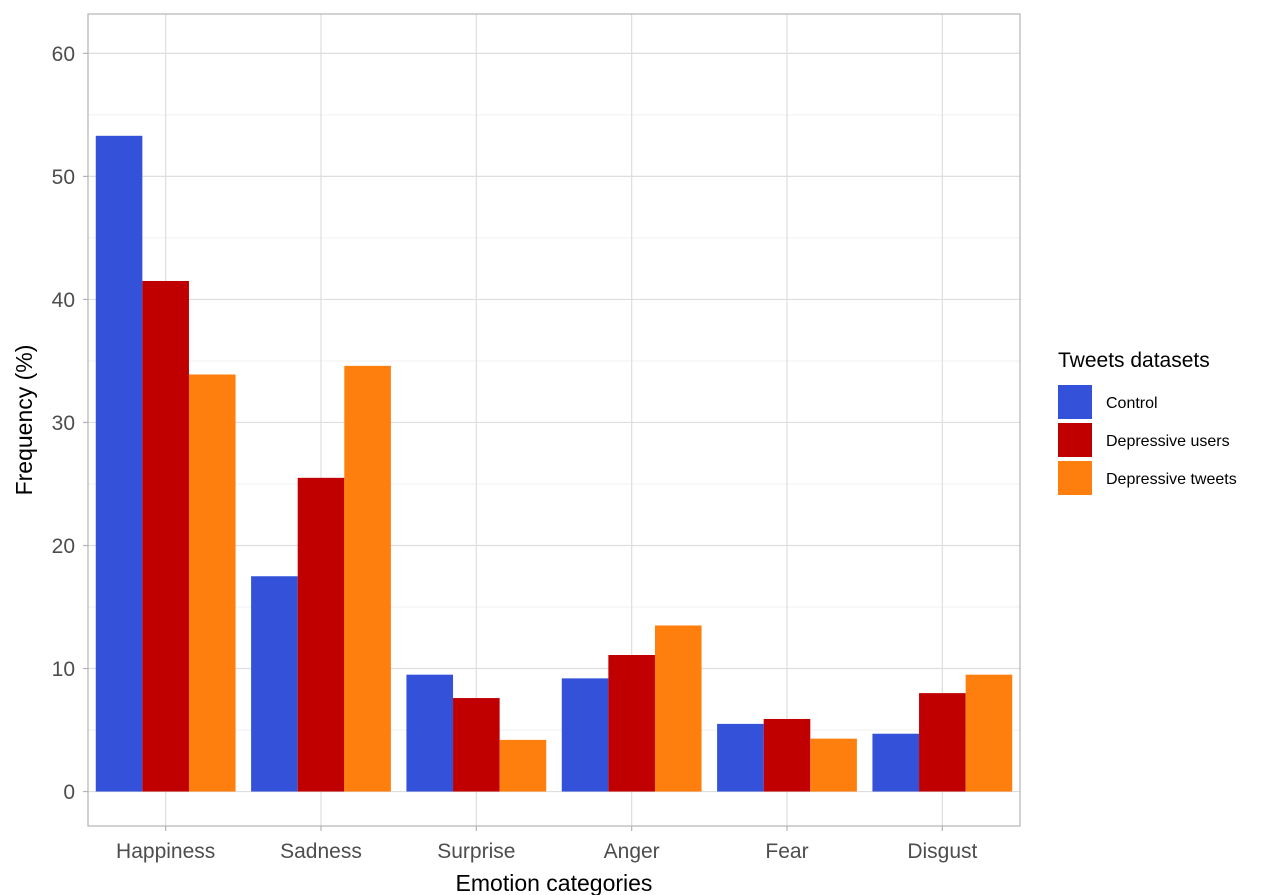 The image size is (1264, 895). I want to click on legend-key-depressive-tweets, so click(1075, 478).